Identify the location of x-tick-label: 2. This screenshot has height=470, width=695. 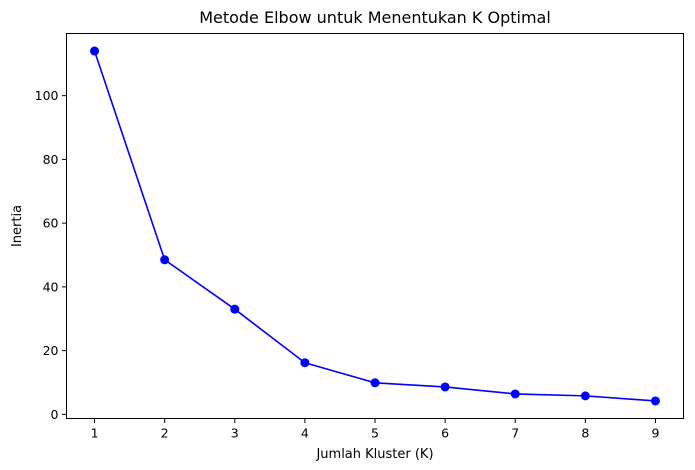
(165, 433).